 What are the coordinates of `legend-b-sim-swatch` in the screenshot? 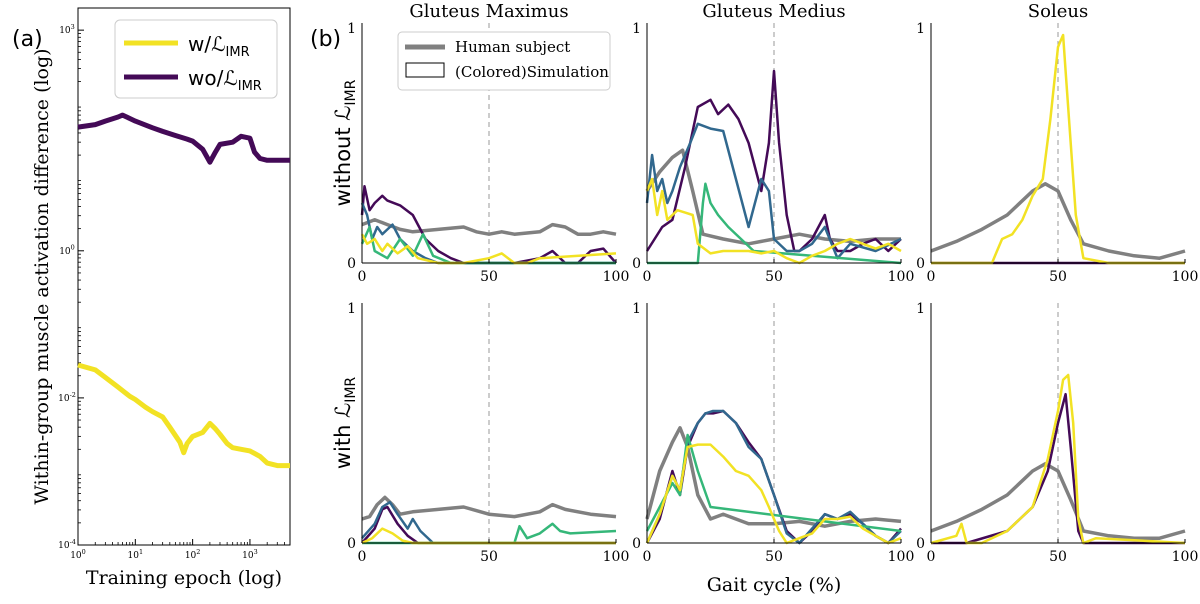 It's located at (425, 70).